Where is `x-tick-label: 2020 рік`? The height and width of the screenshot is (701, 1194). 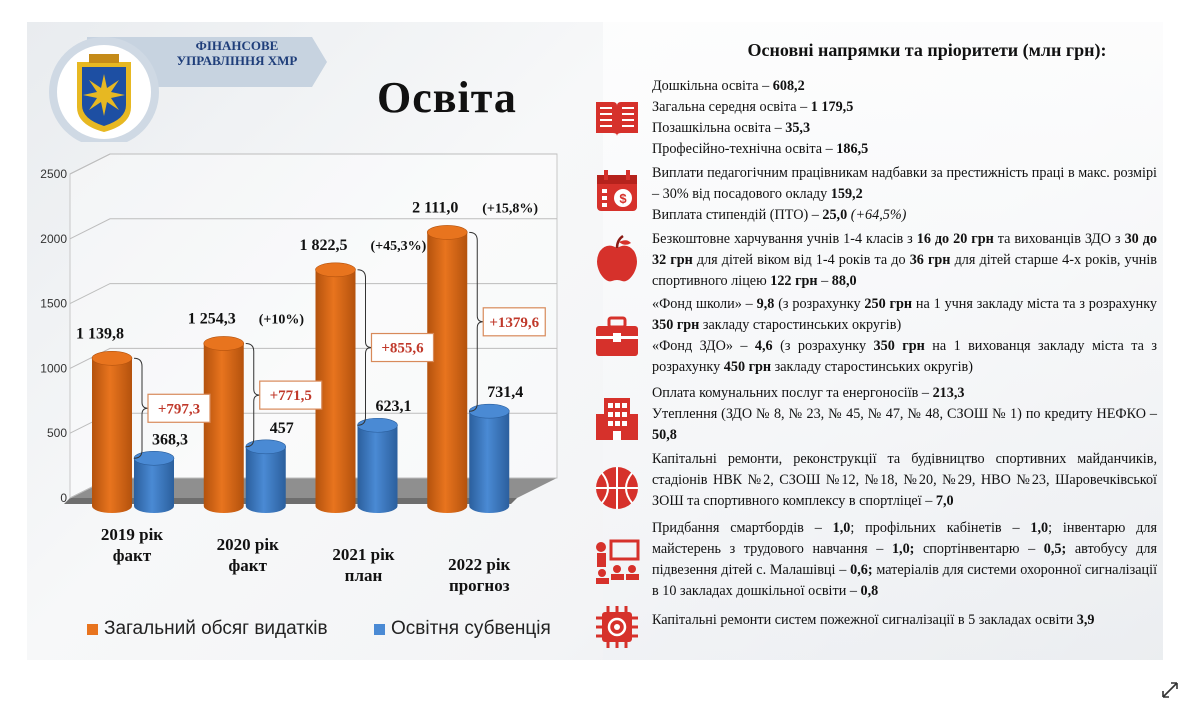
x-tick-label: 2020 рік is located at coordinates (248, 544).